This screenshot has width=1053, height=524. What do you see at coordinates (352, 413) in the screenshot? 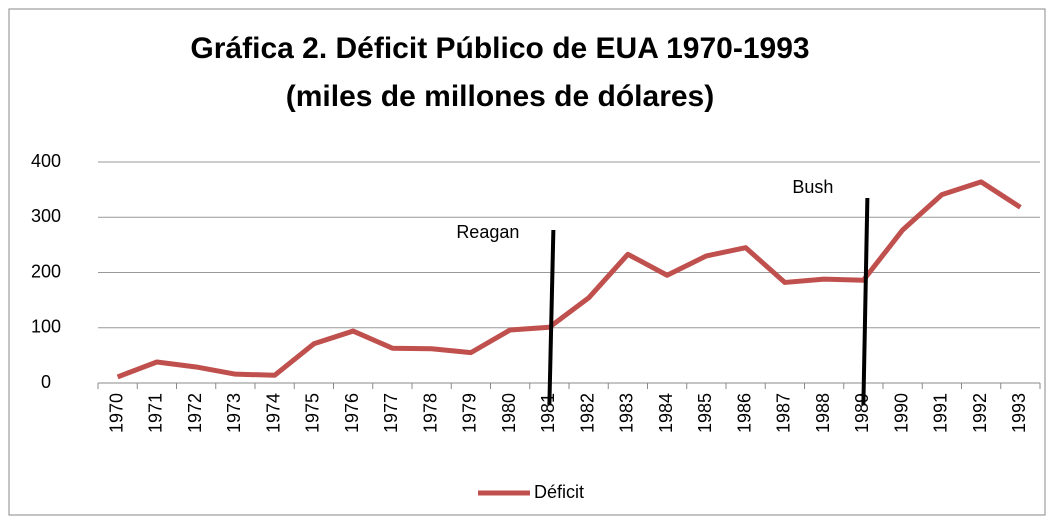
I see `x-tick-label: 1976` at bounding box center [352, 413].